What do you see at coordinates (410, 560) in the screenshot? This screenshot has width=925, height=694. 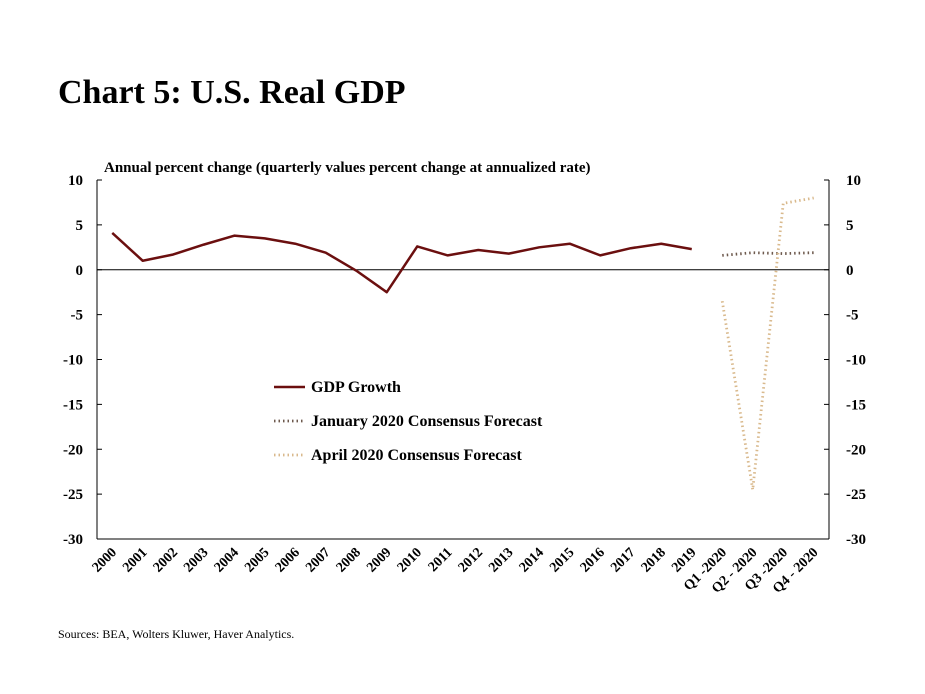 I see `x-tick-label: 2010` at bounding box center [410, 560].